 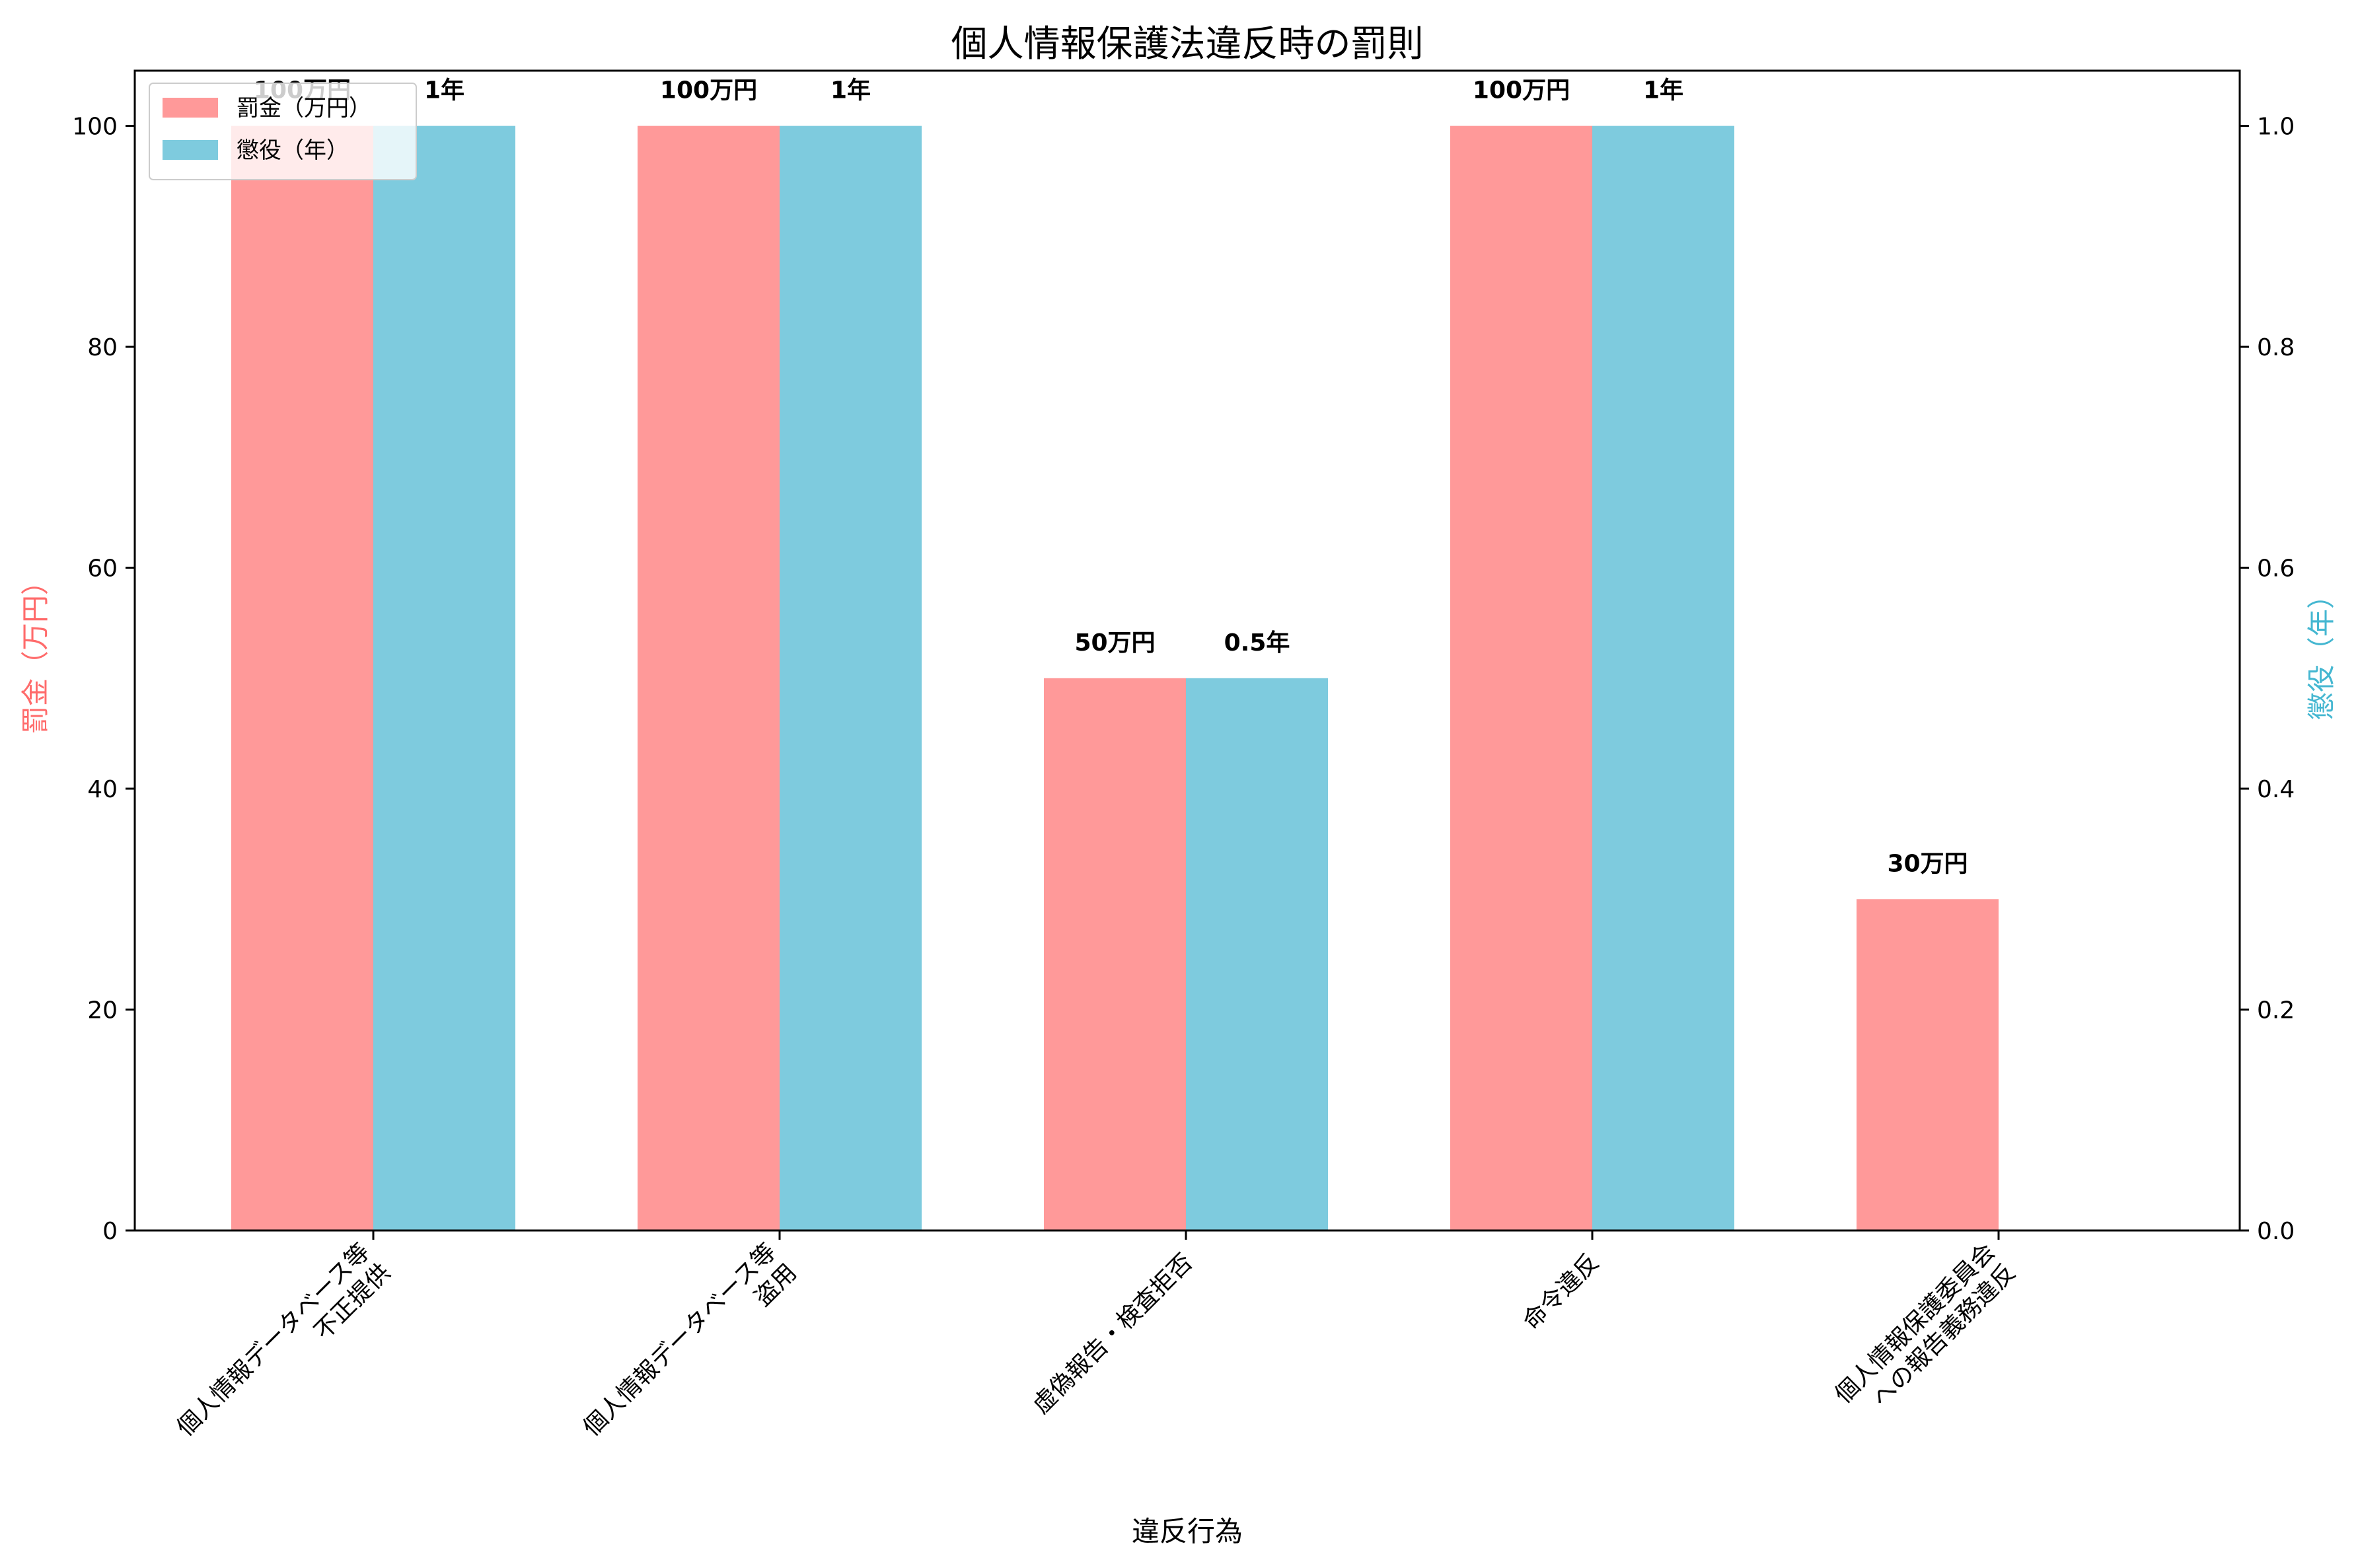 What do you see at coordinates (444, 90) in the screenshot?
I see `value-label-imprisonment-0: 1年` at bounding box center [444, 90].